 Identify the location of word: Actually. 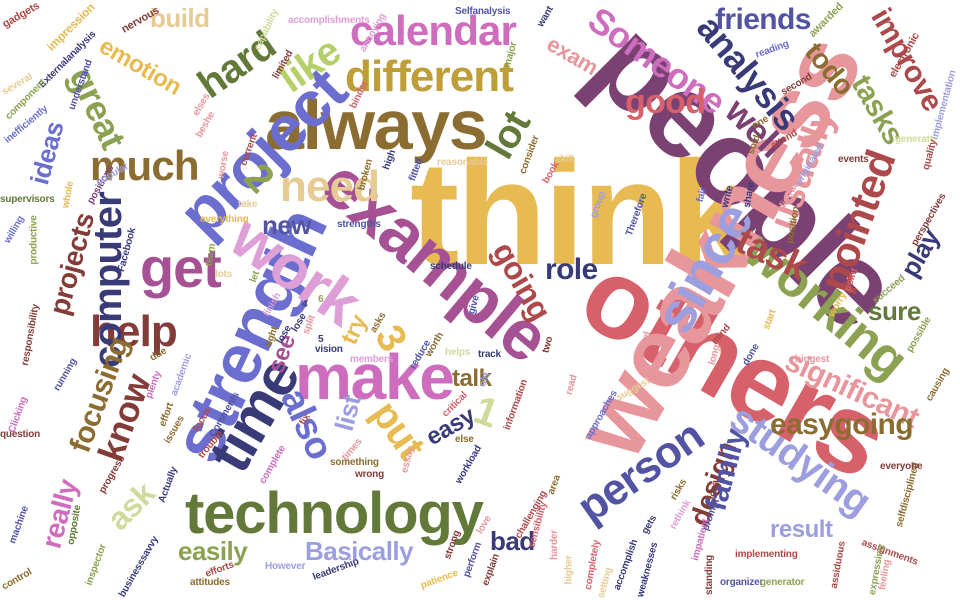
(168, 485).